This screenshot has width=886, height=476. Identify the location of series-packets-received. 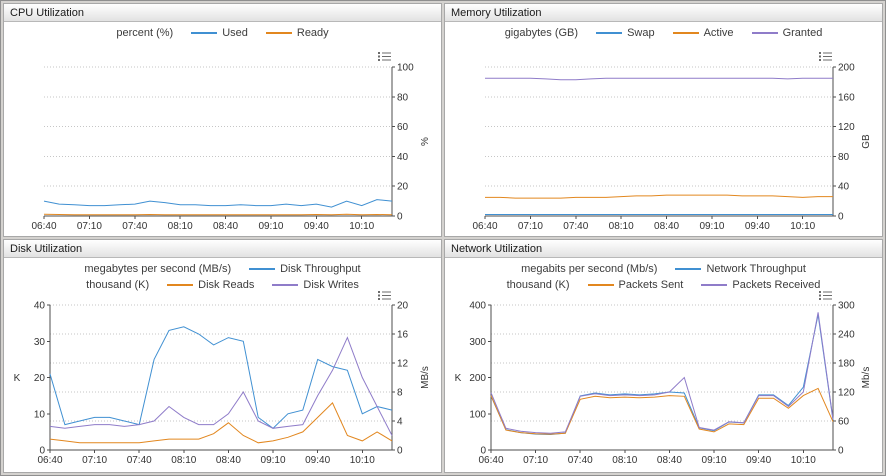
(662, 373).